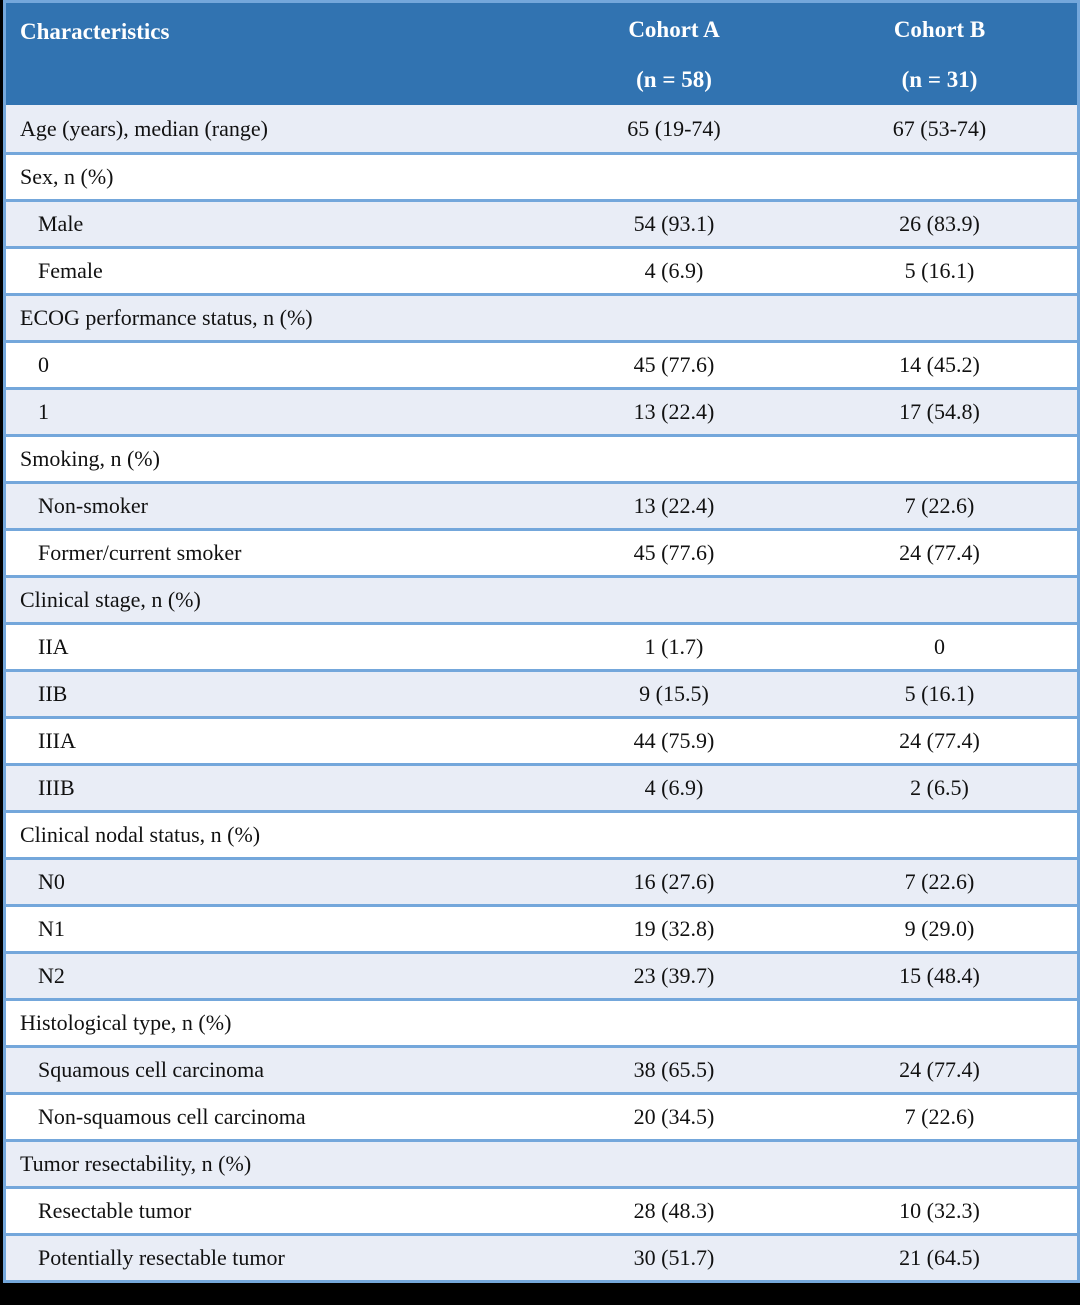 The image size is (1080, 1305). Describe the element at coordinates (53, 693) in the screenshot. I see `row-label: IIB` at that location.